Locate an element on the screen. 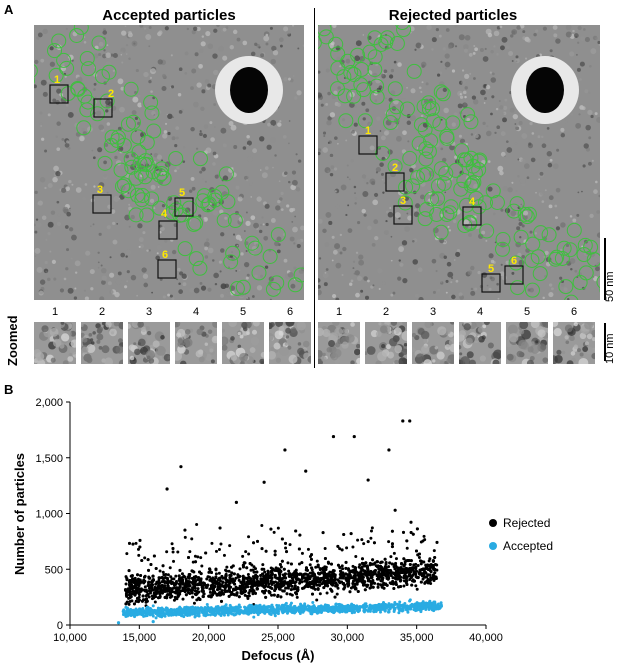 The image size is (617, 663). x-tick-label: 25,000 is located at coordinates (278, 638).